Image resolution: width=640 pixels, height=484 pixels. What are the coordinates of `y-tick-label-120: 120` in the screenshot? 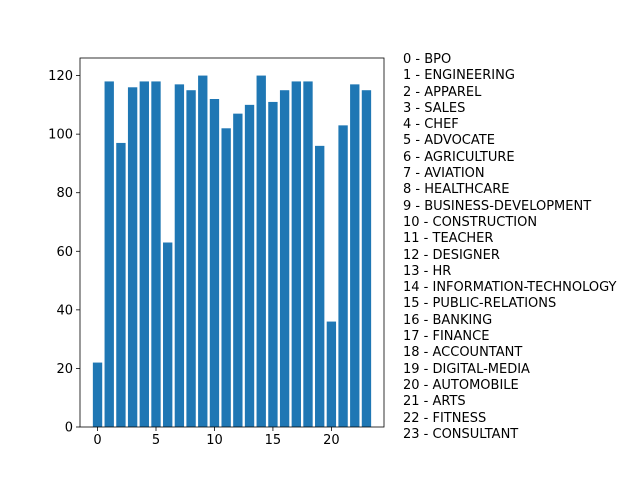 It's located at (60, 76).